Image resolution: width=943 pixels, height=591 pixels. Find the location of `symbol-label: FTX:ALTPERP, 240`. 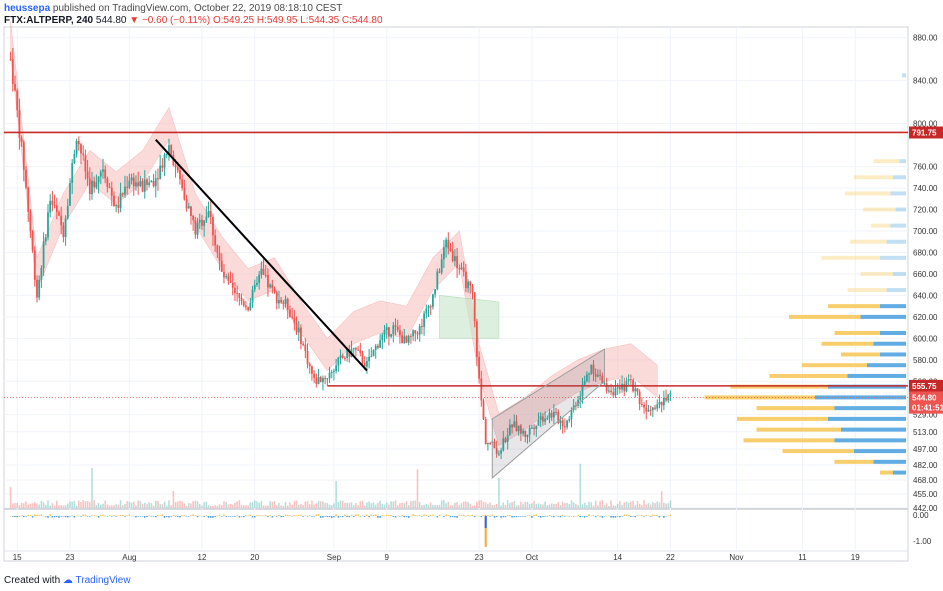

symbol-label: FTX:ALTPERP, 240 is located at coordinates (49, 20).